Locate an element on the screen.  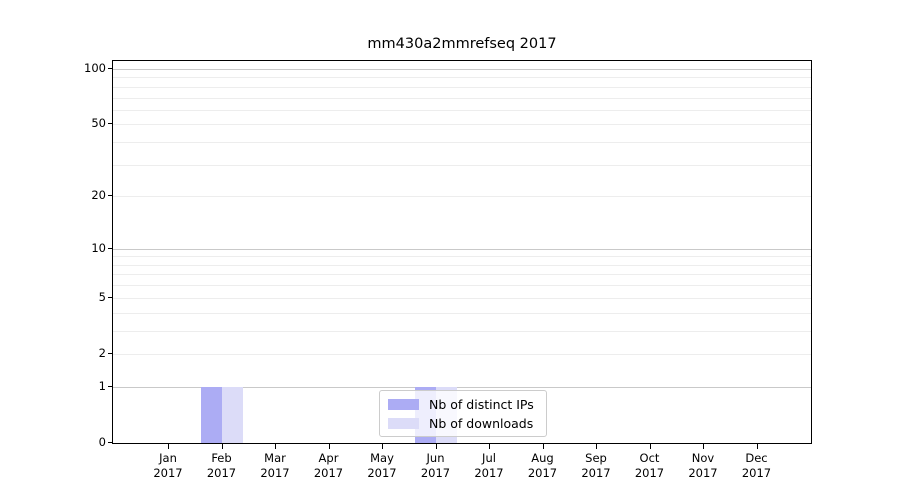
y-tick-label: 20 is located at coordinates (98, 195).